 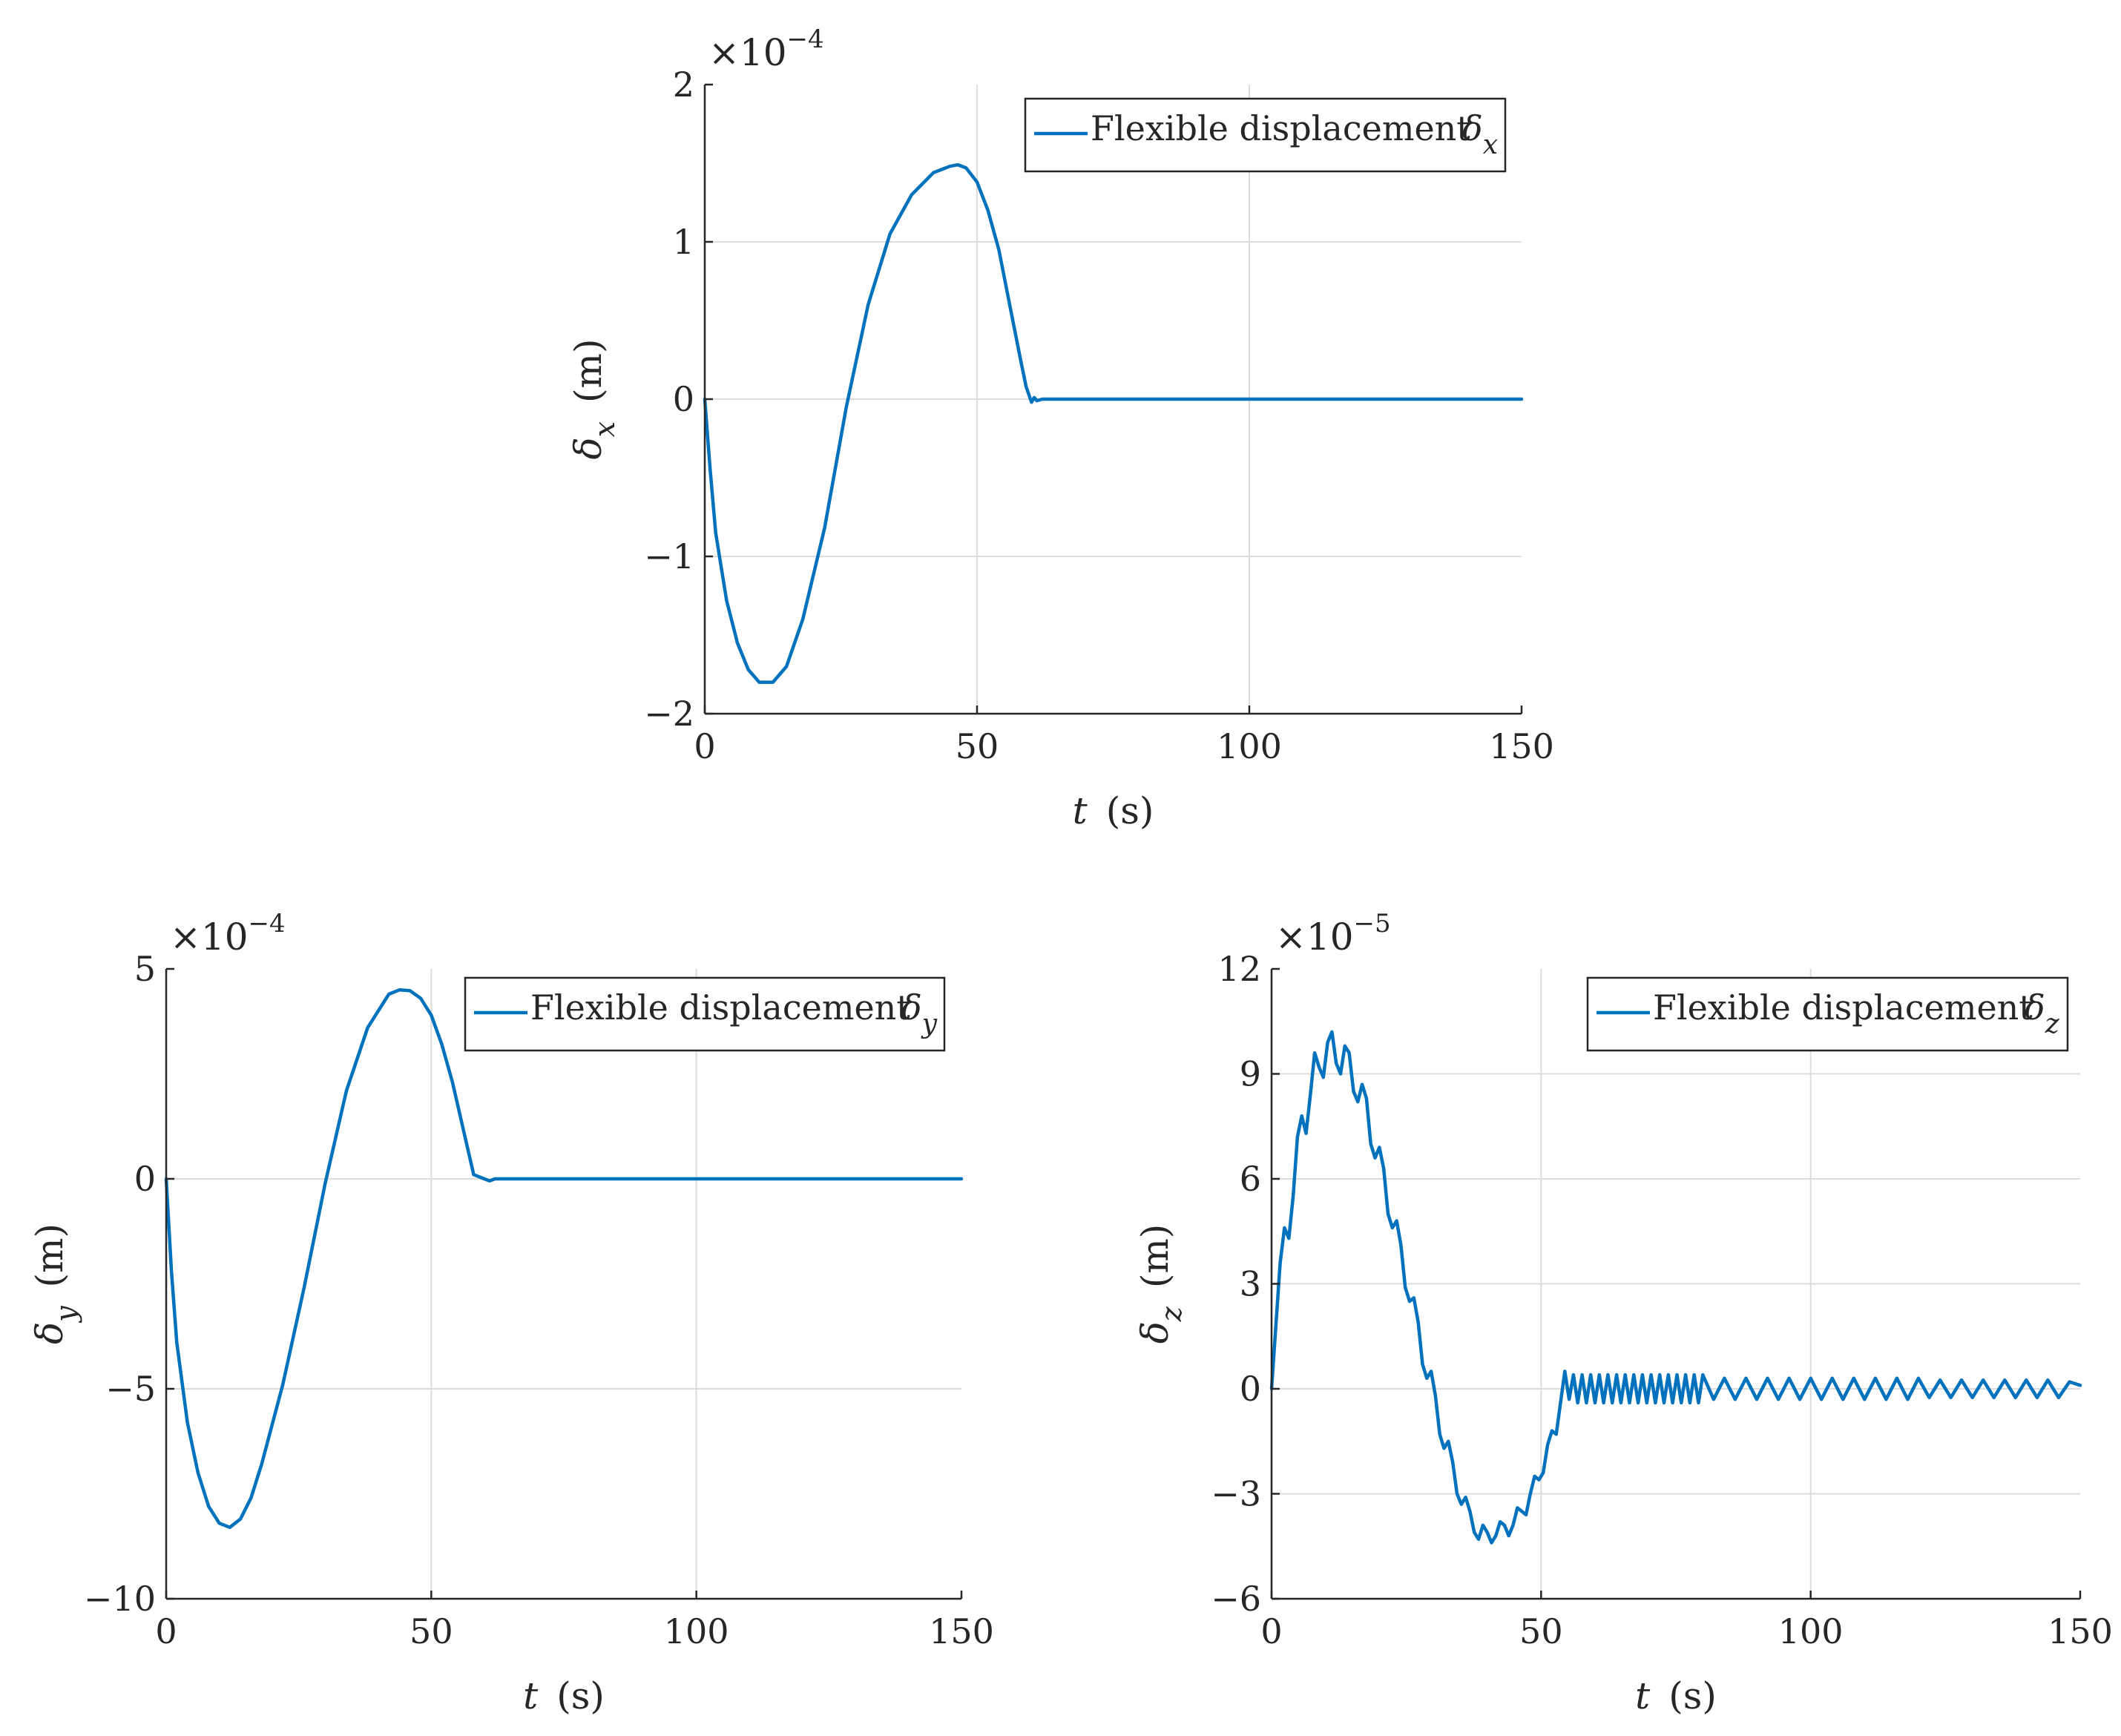 What do you see at coordinates (1239, 969) in the screenshot?
I see `y-tick-label: 12` at bounding box center [1239, 969].